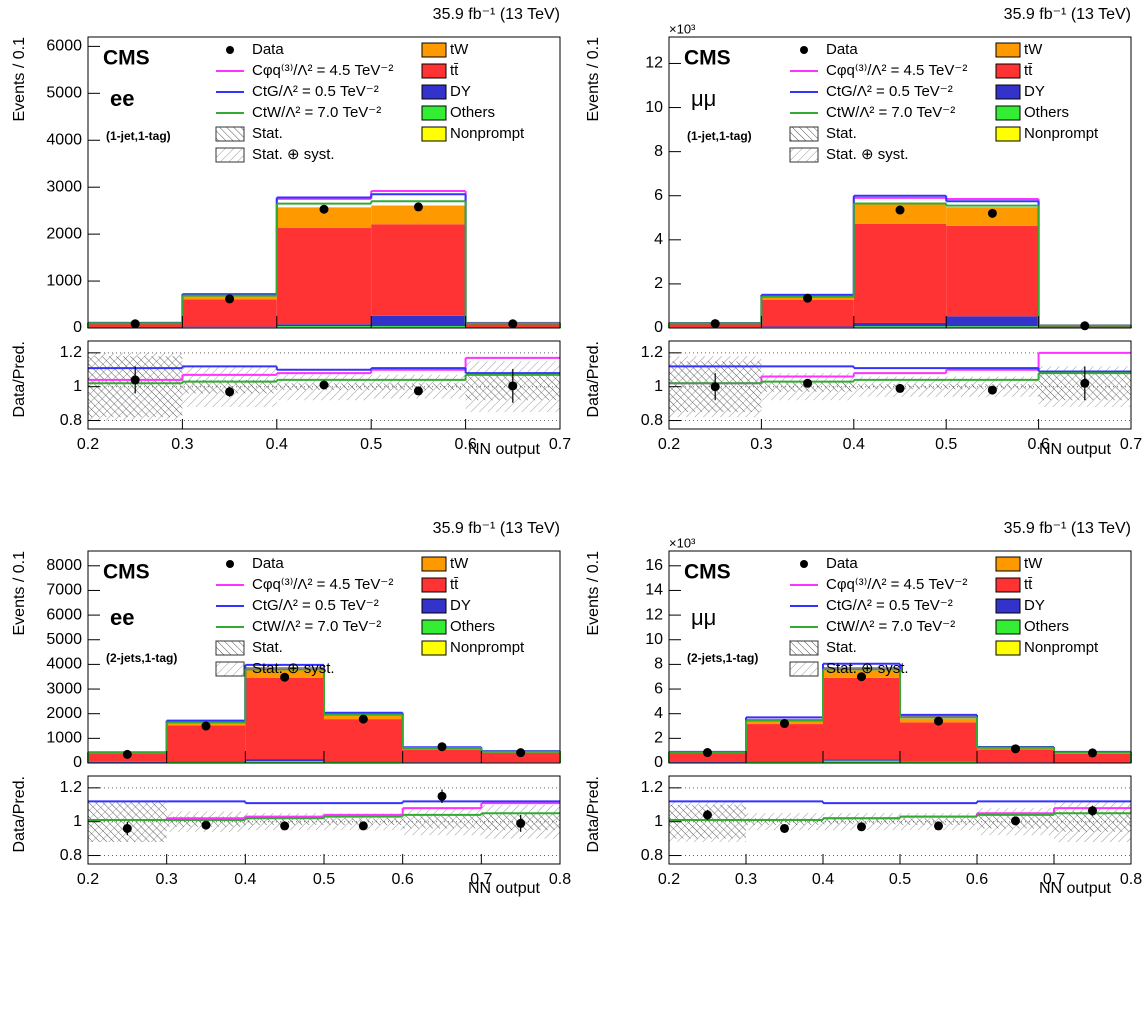 This screenshot has height=1015, width=1148. What do you see at coordinates (658, 151) in the screenshot?
I see `y-tick-label: 8` at bounding box center [658, 151].